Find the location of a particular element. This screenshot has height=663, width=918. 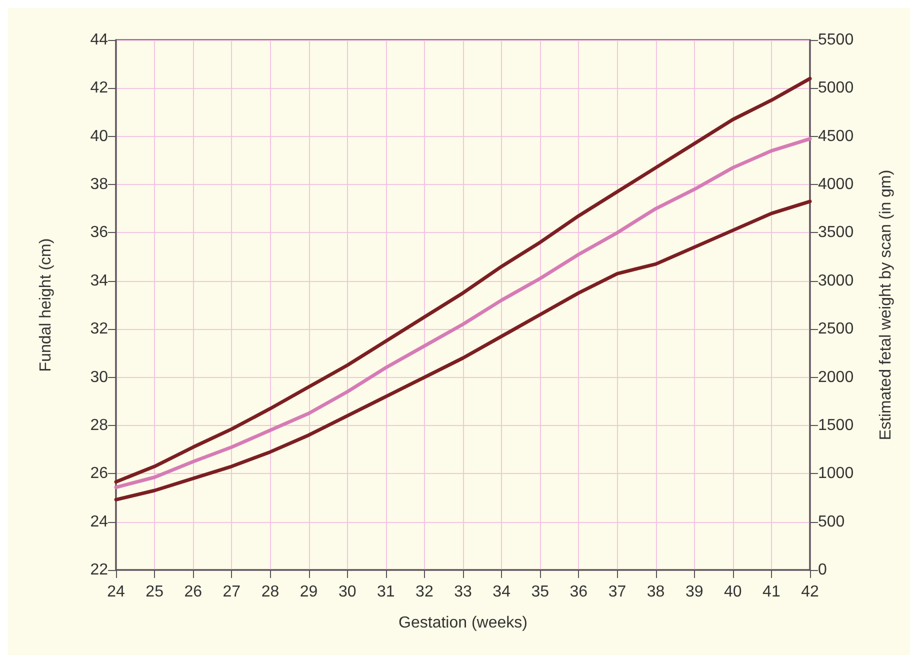

x-tick-label: 32 is located at coordinates (425, 592).